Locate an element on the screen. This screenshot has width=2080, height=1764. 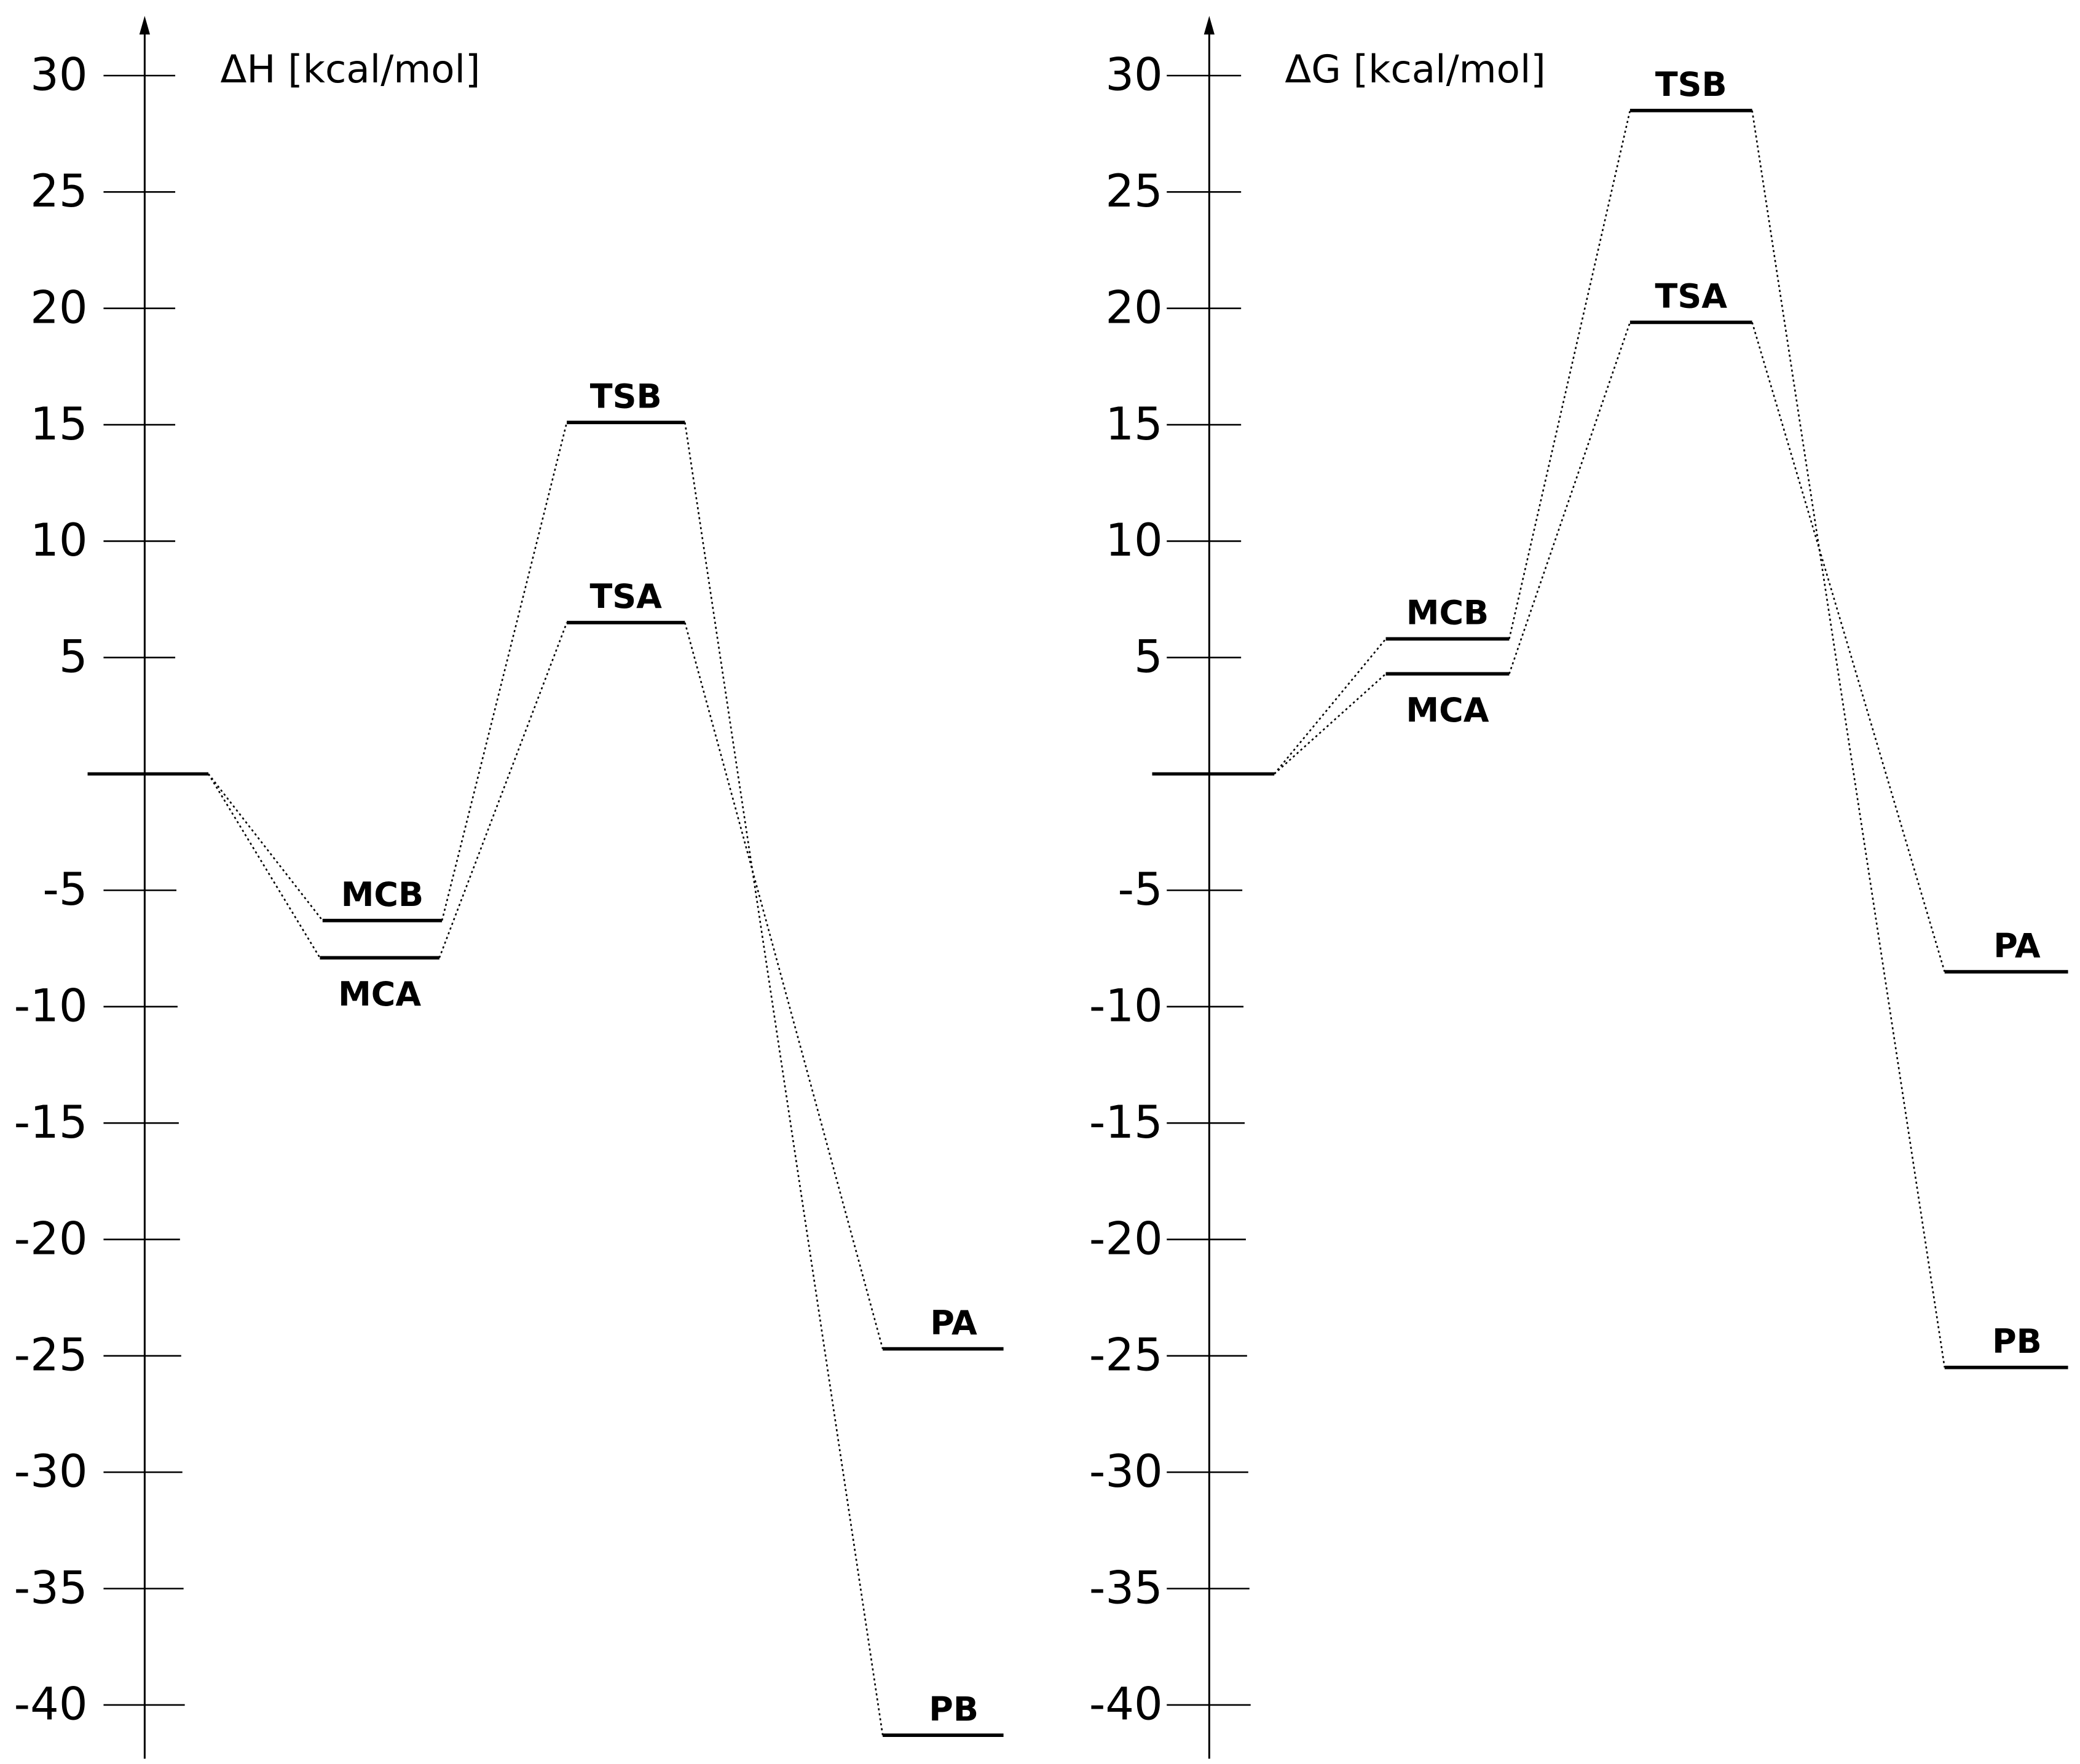
axis-title: ΔG [kcal/mol] is located at coordinates (1415, 69).